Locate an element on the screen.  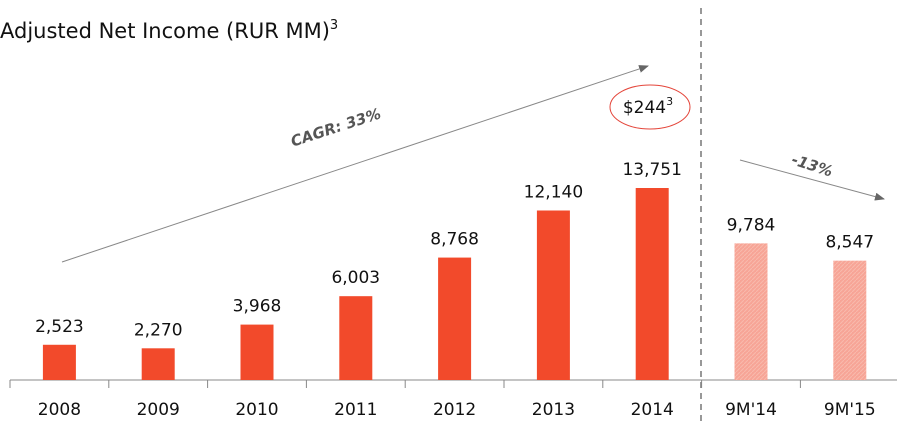
usd-note: 3 is located at coordinates (669, 101).